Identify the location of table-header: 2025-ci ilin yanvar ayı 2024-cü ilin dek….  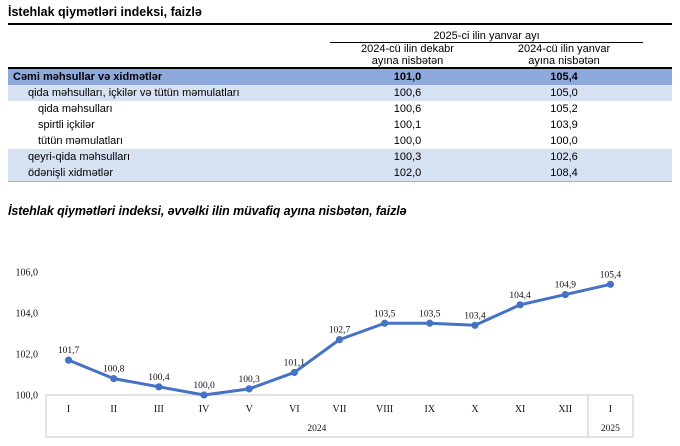
(340, 47).